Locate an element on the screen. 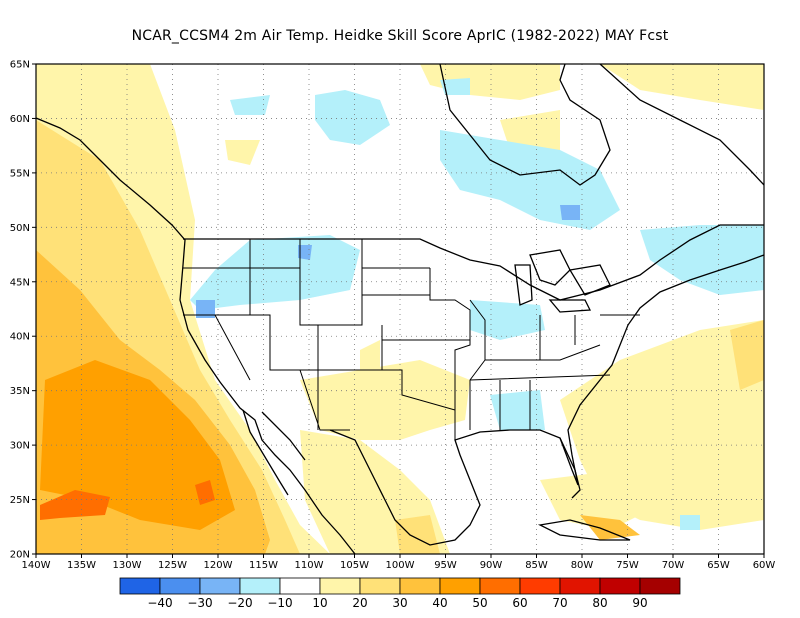  lon-tick-label: 140W is located at coordinates (36, 565).